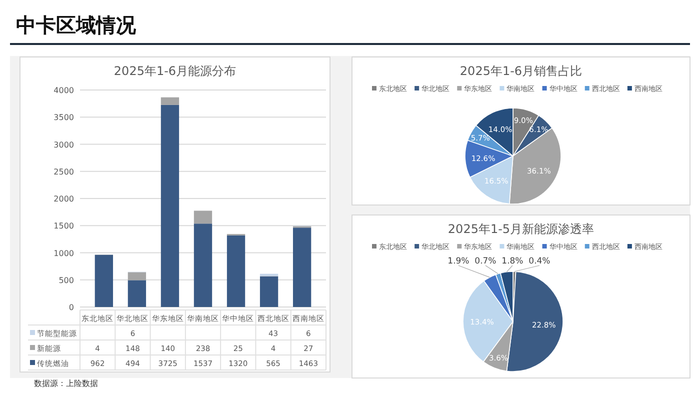  What do you see at coordinates (76, 25) in the screenshot?
I see `text: 中卡区域情况` at bounding box center [76, 25].